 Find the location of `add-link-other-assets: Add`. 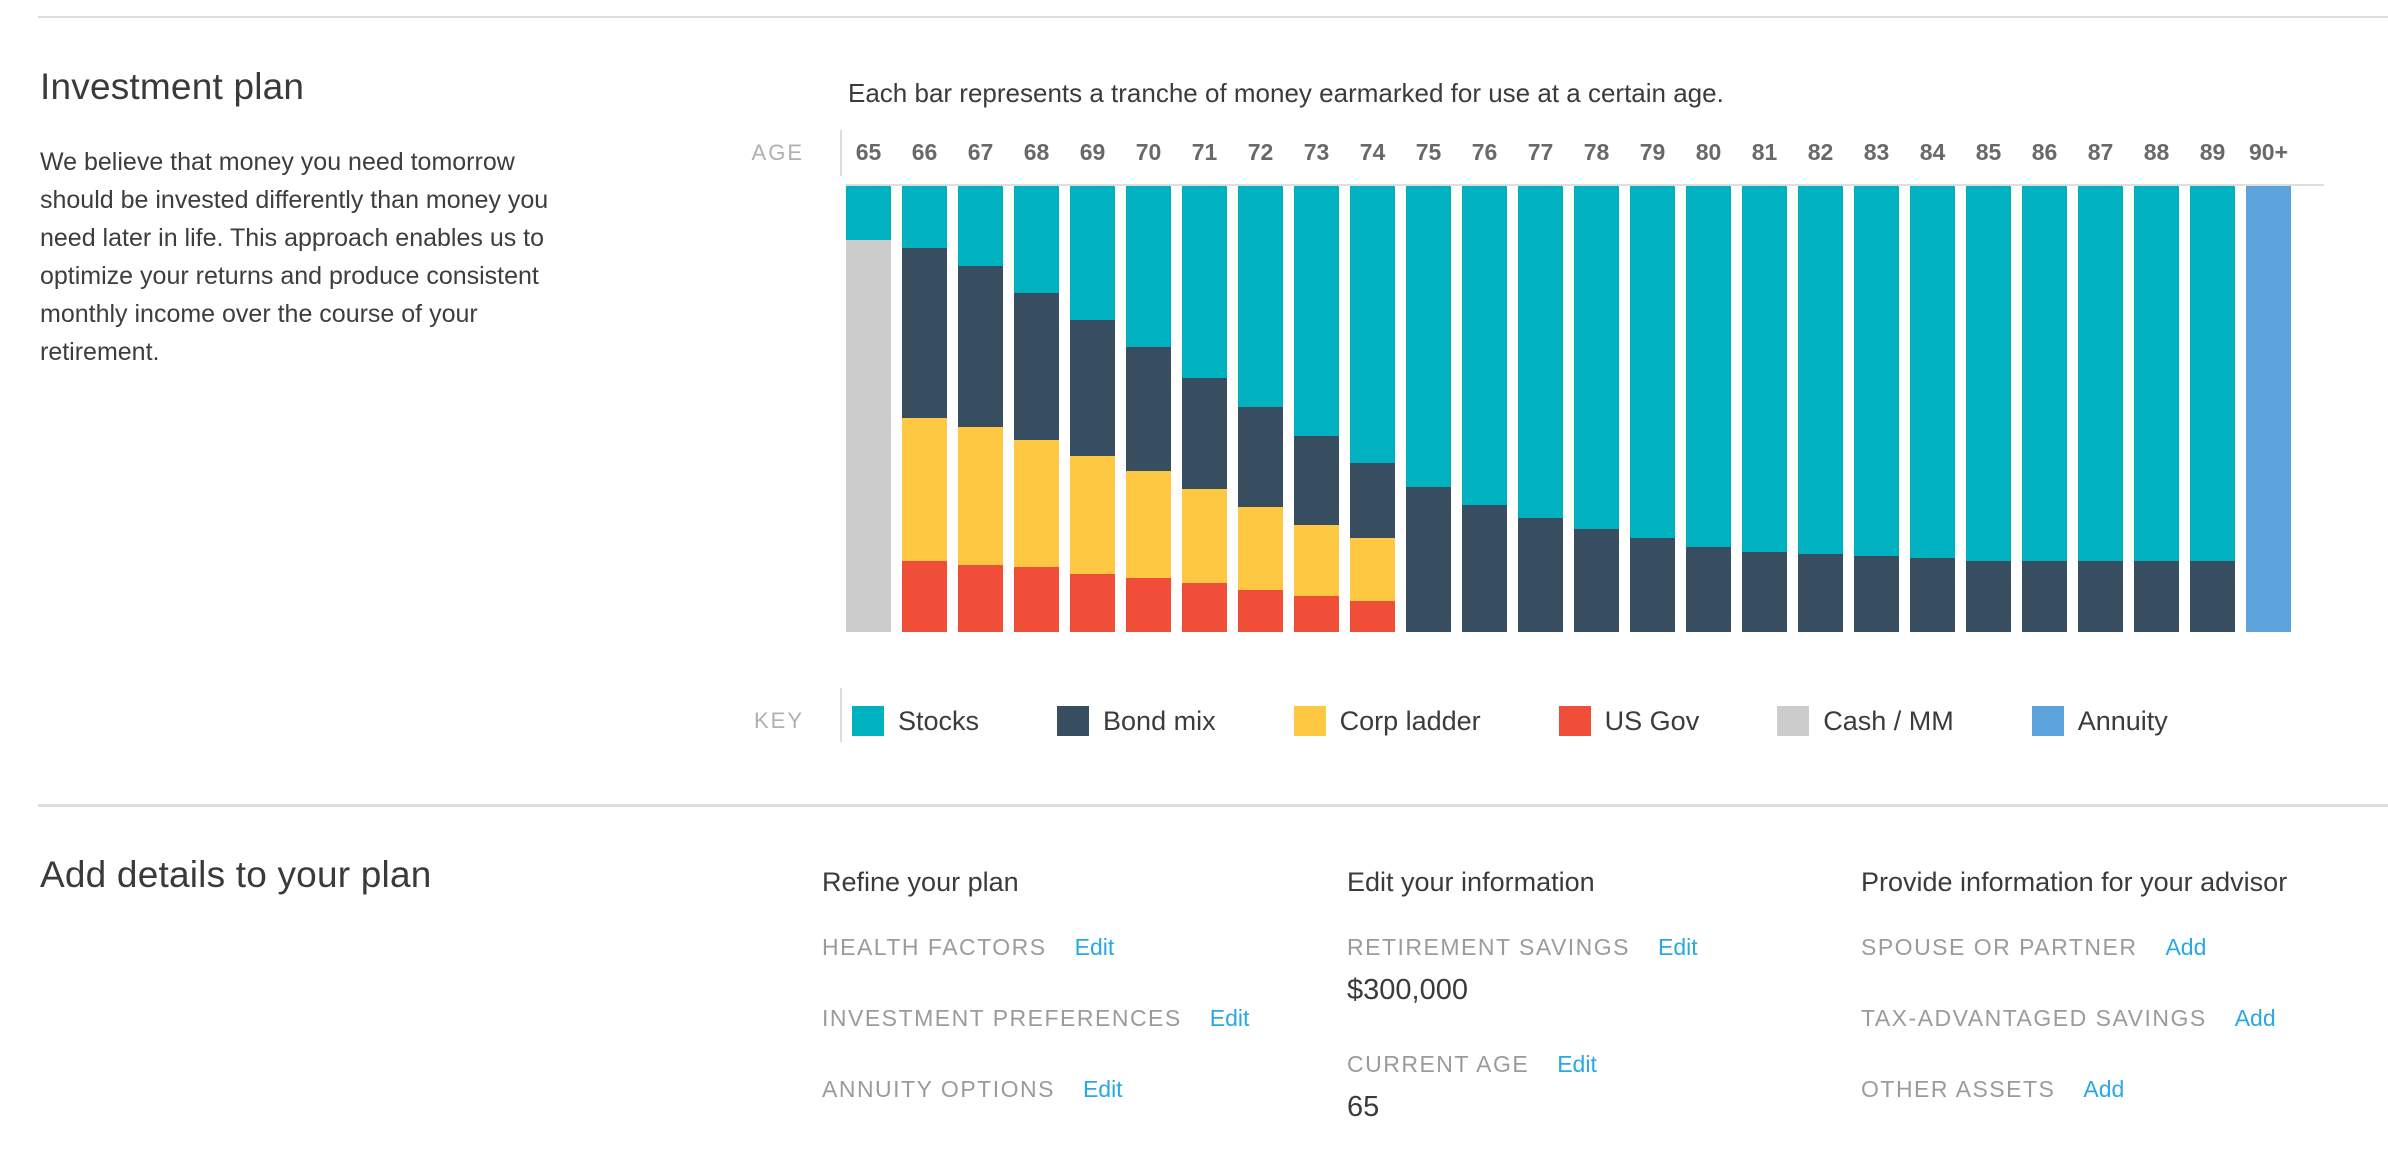

add-link-other-assets: Add is located at coordinates (2104, 1089).